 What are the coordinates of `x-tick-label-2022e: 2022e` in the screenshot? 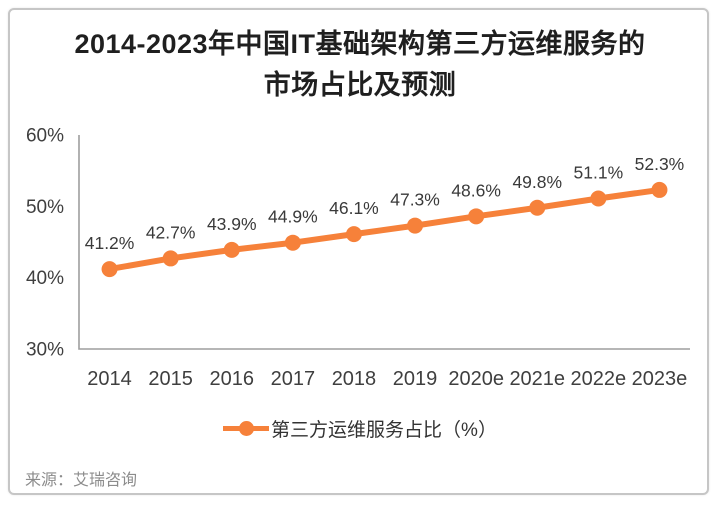 It's located at (599, 379).